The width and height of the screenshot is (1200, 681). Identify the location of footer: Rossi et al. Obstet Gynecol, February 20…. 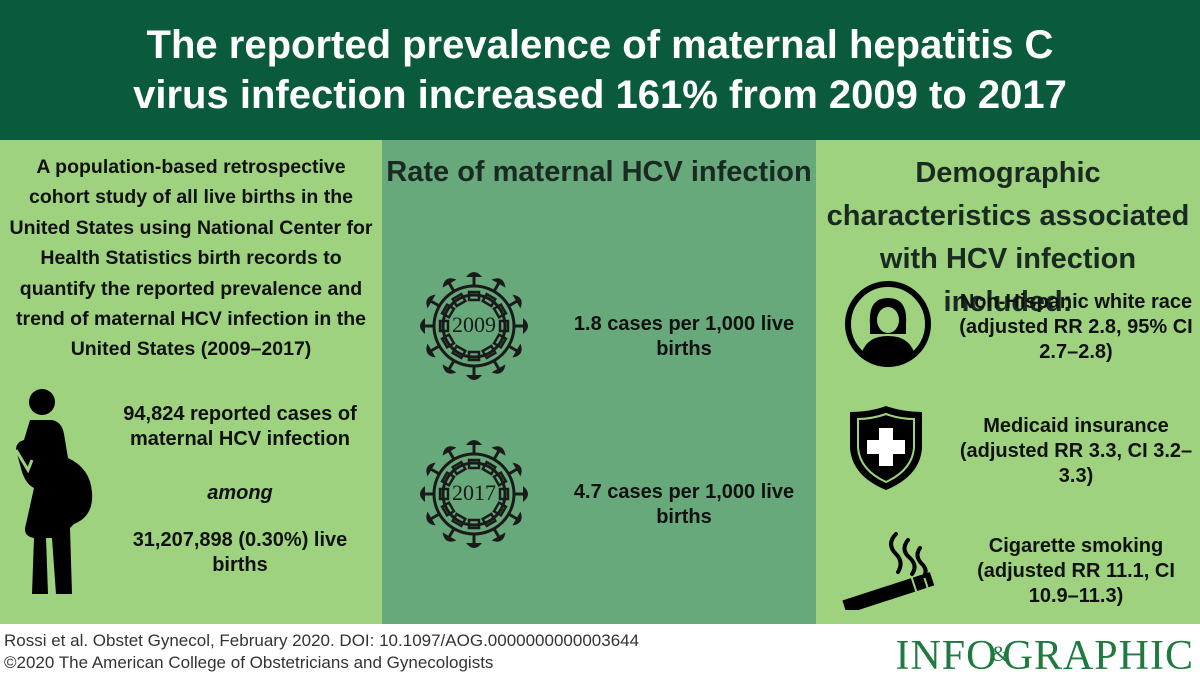
(600, 652).